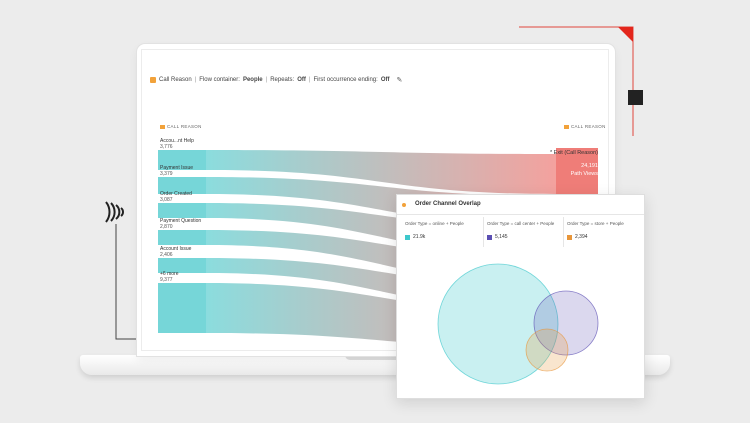 The width and height of the screenshot is (750, 423). I want to click on card-status-dot, so click(404, 205).